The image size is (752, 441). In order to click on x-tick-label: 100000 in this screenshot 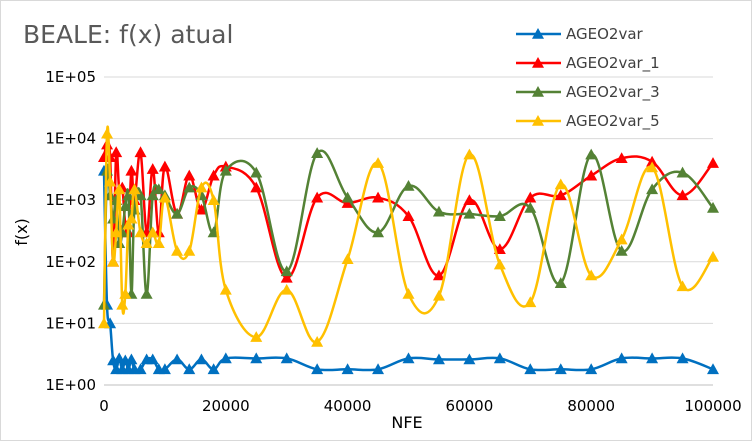, I will do `click(712, 406)`.